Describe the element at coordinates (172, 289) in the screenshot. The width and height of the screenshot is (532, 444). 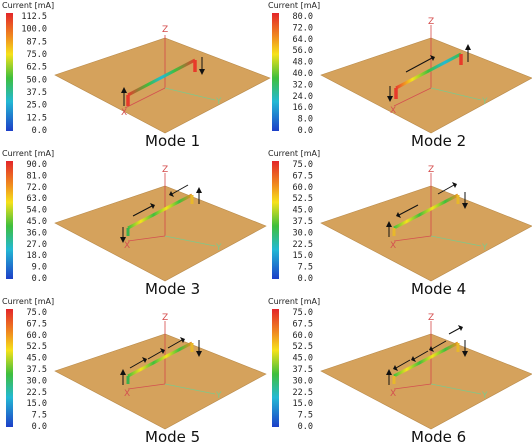
I see `mode-label: Mode 3` at that location.